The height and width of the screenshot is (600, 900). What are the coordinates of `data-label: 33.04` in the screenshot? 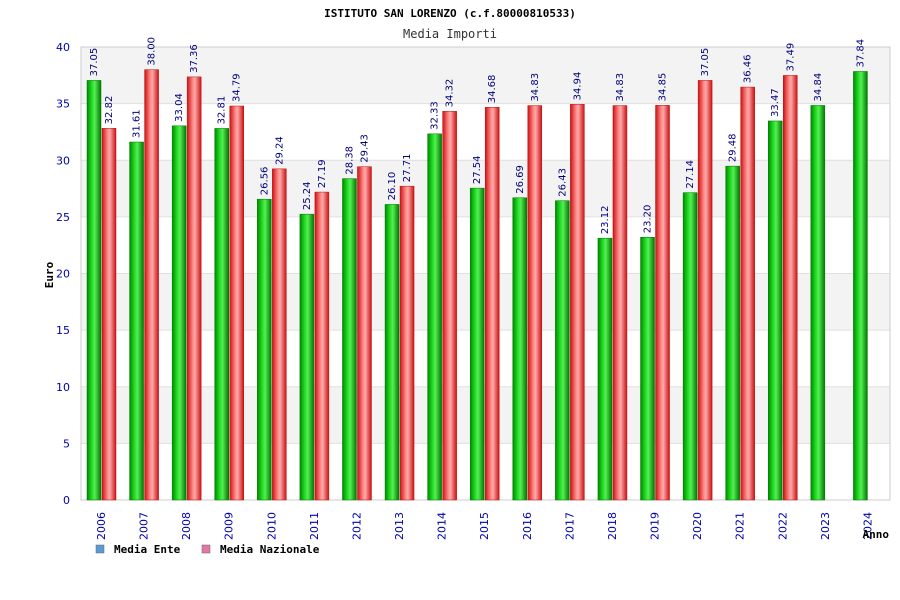 It's located at (179, 107).